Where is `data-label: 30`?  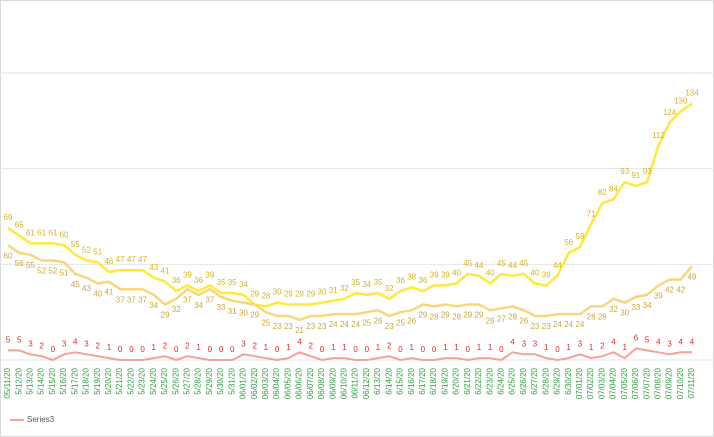 data-label: 30 is located at coordinates (243, 313).